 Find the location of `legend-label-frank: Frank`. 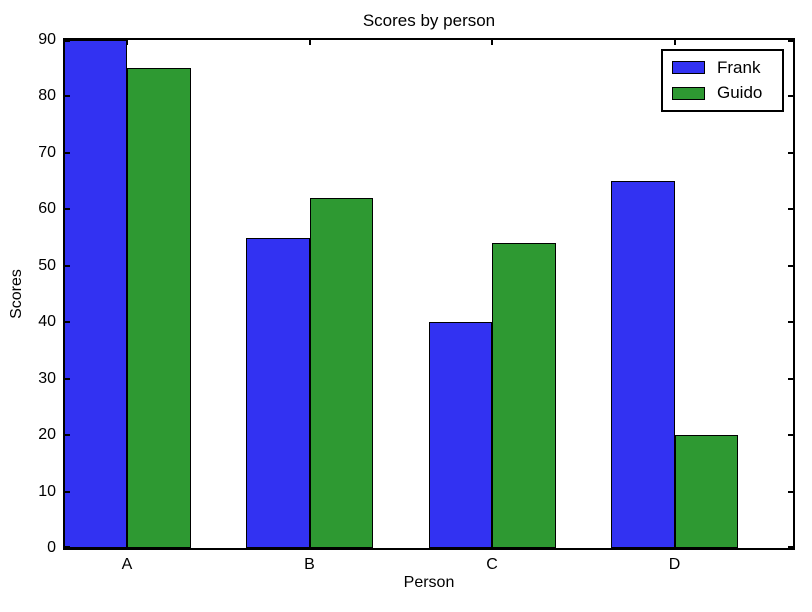

legend-label-frank: Frank is located at coordinates (739, 67).